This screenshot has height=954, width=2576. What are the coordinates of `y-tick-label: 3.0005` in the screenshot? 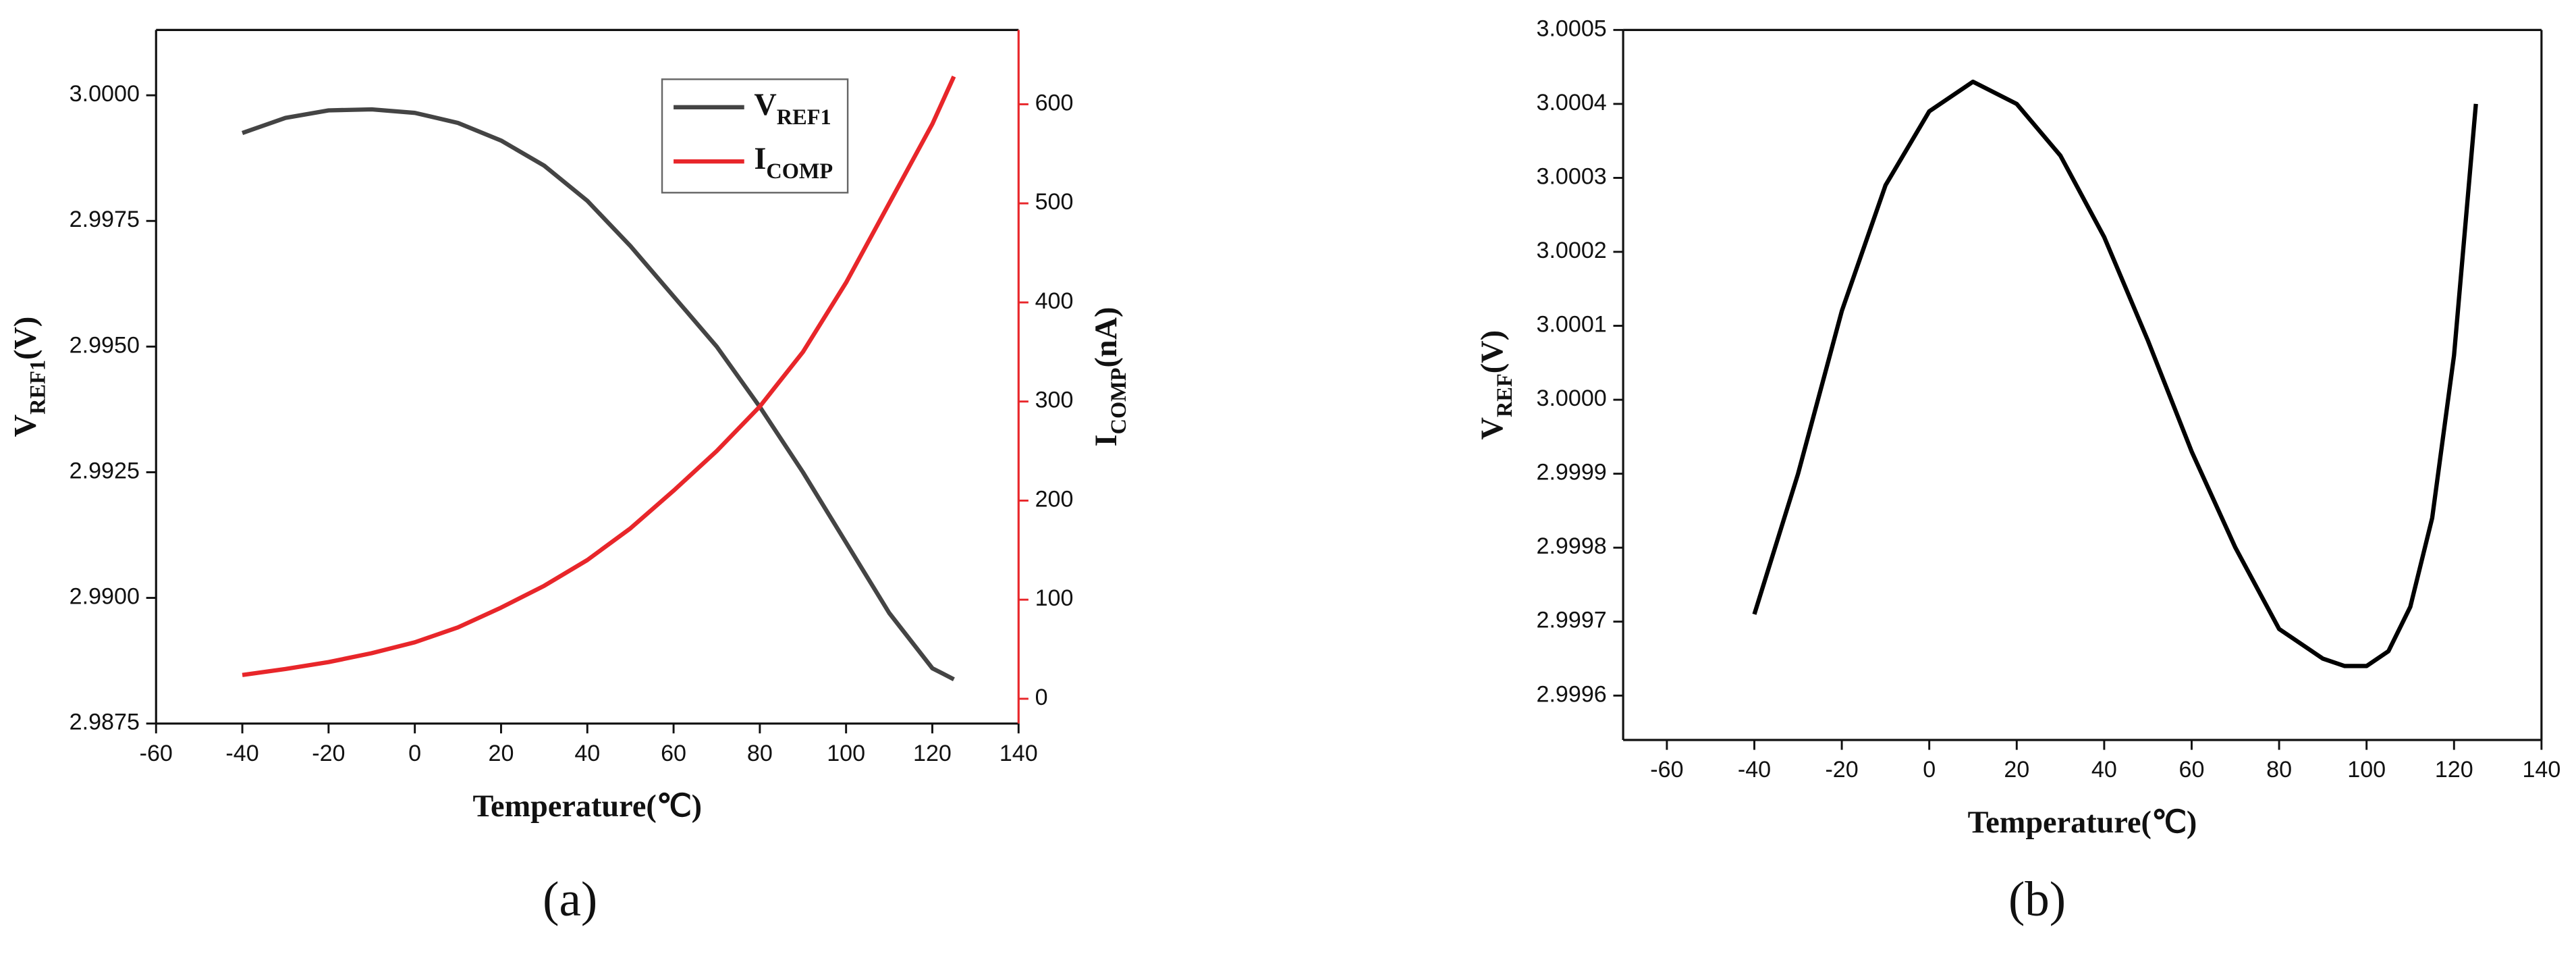 It's located at (1572, 28).